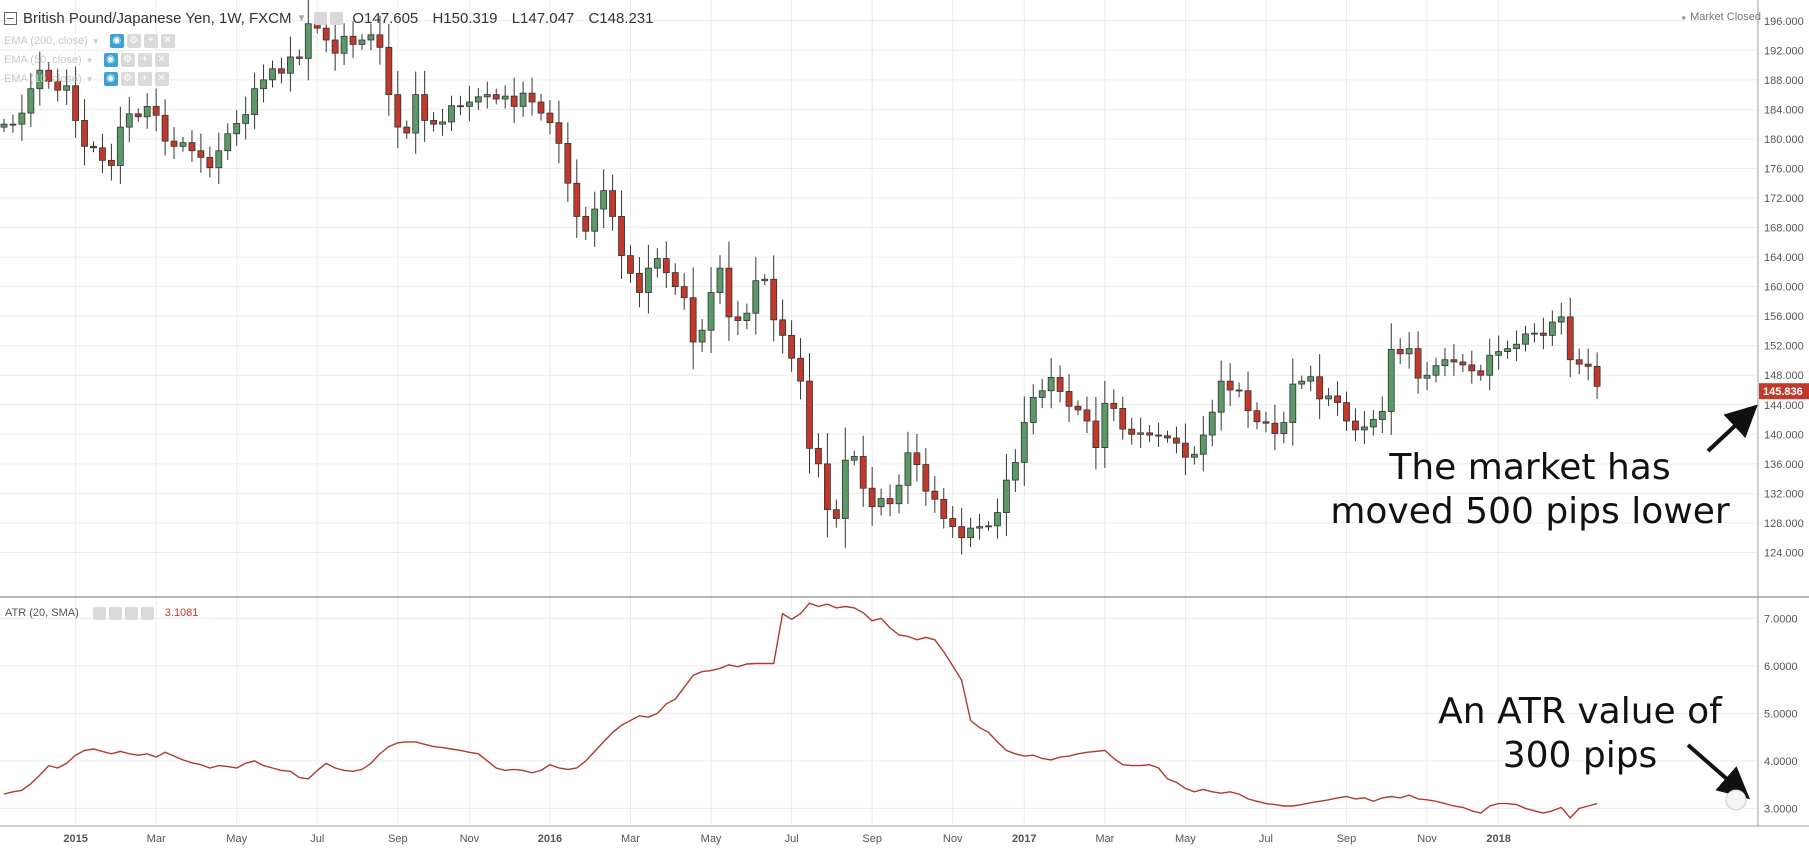 This screenshot has width=1809, height=848. I want to click on price-tick-label: 144.000, so click(1784, 406).